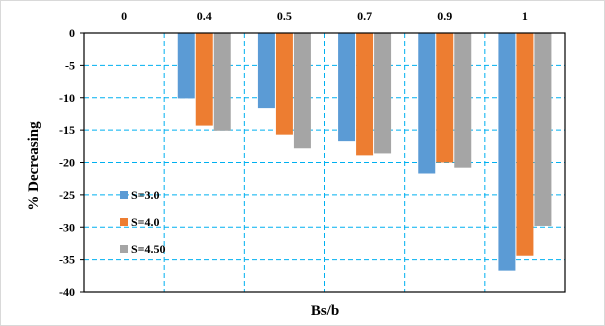 The width and height of the screenshot is (605, 326). I want to click on bar-s1-c5, so click(525, 144).